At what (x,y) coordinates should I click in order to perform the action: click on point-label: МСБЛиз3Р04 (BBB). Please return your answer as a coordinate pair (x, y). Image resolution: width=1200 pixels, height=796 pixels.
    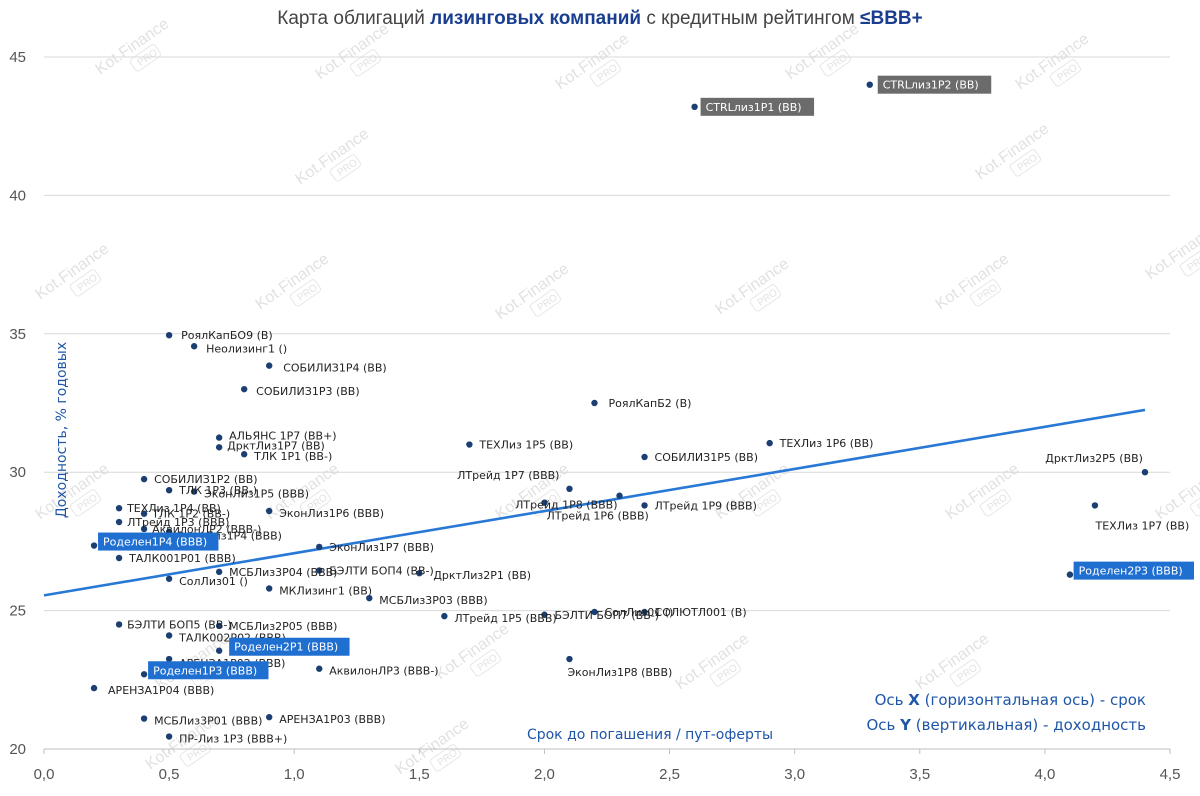
    Looking at the image, I should click on (283, 572).